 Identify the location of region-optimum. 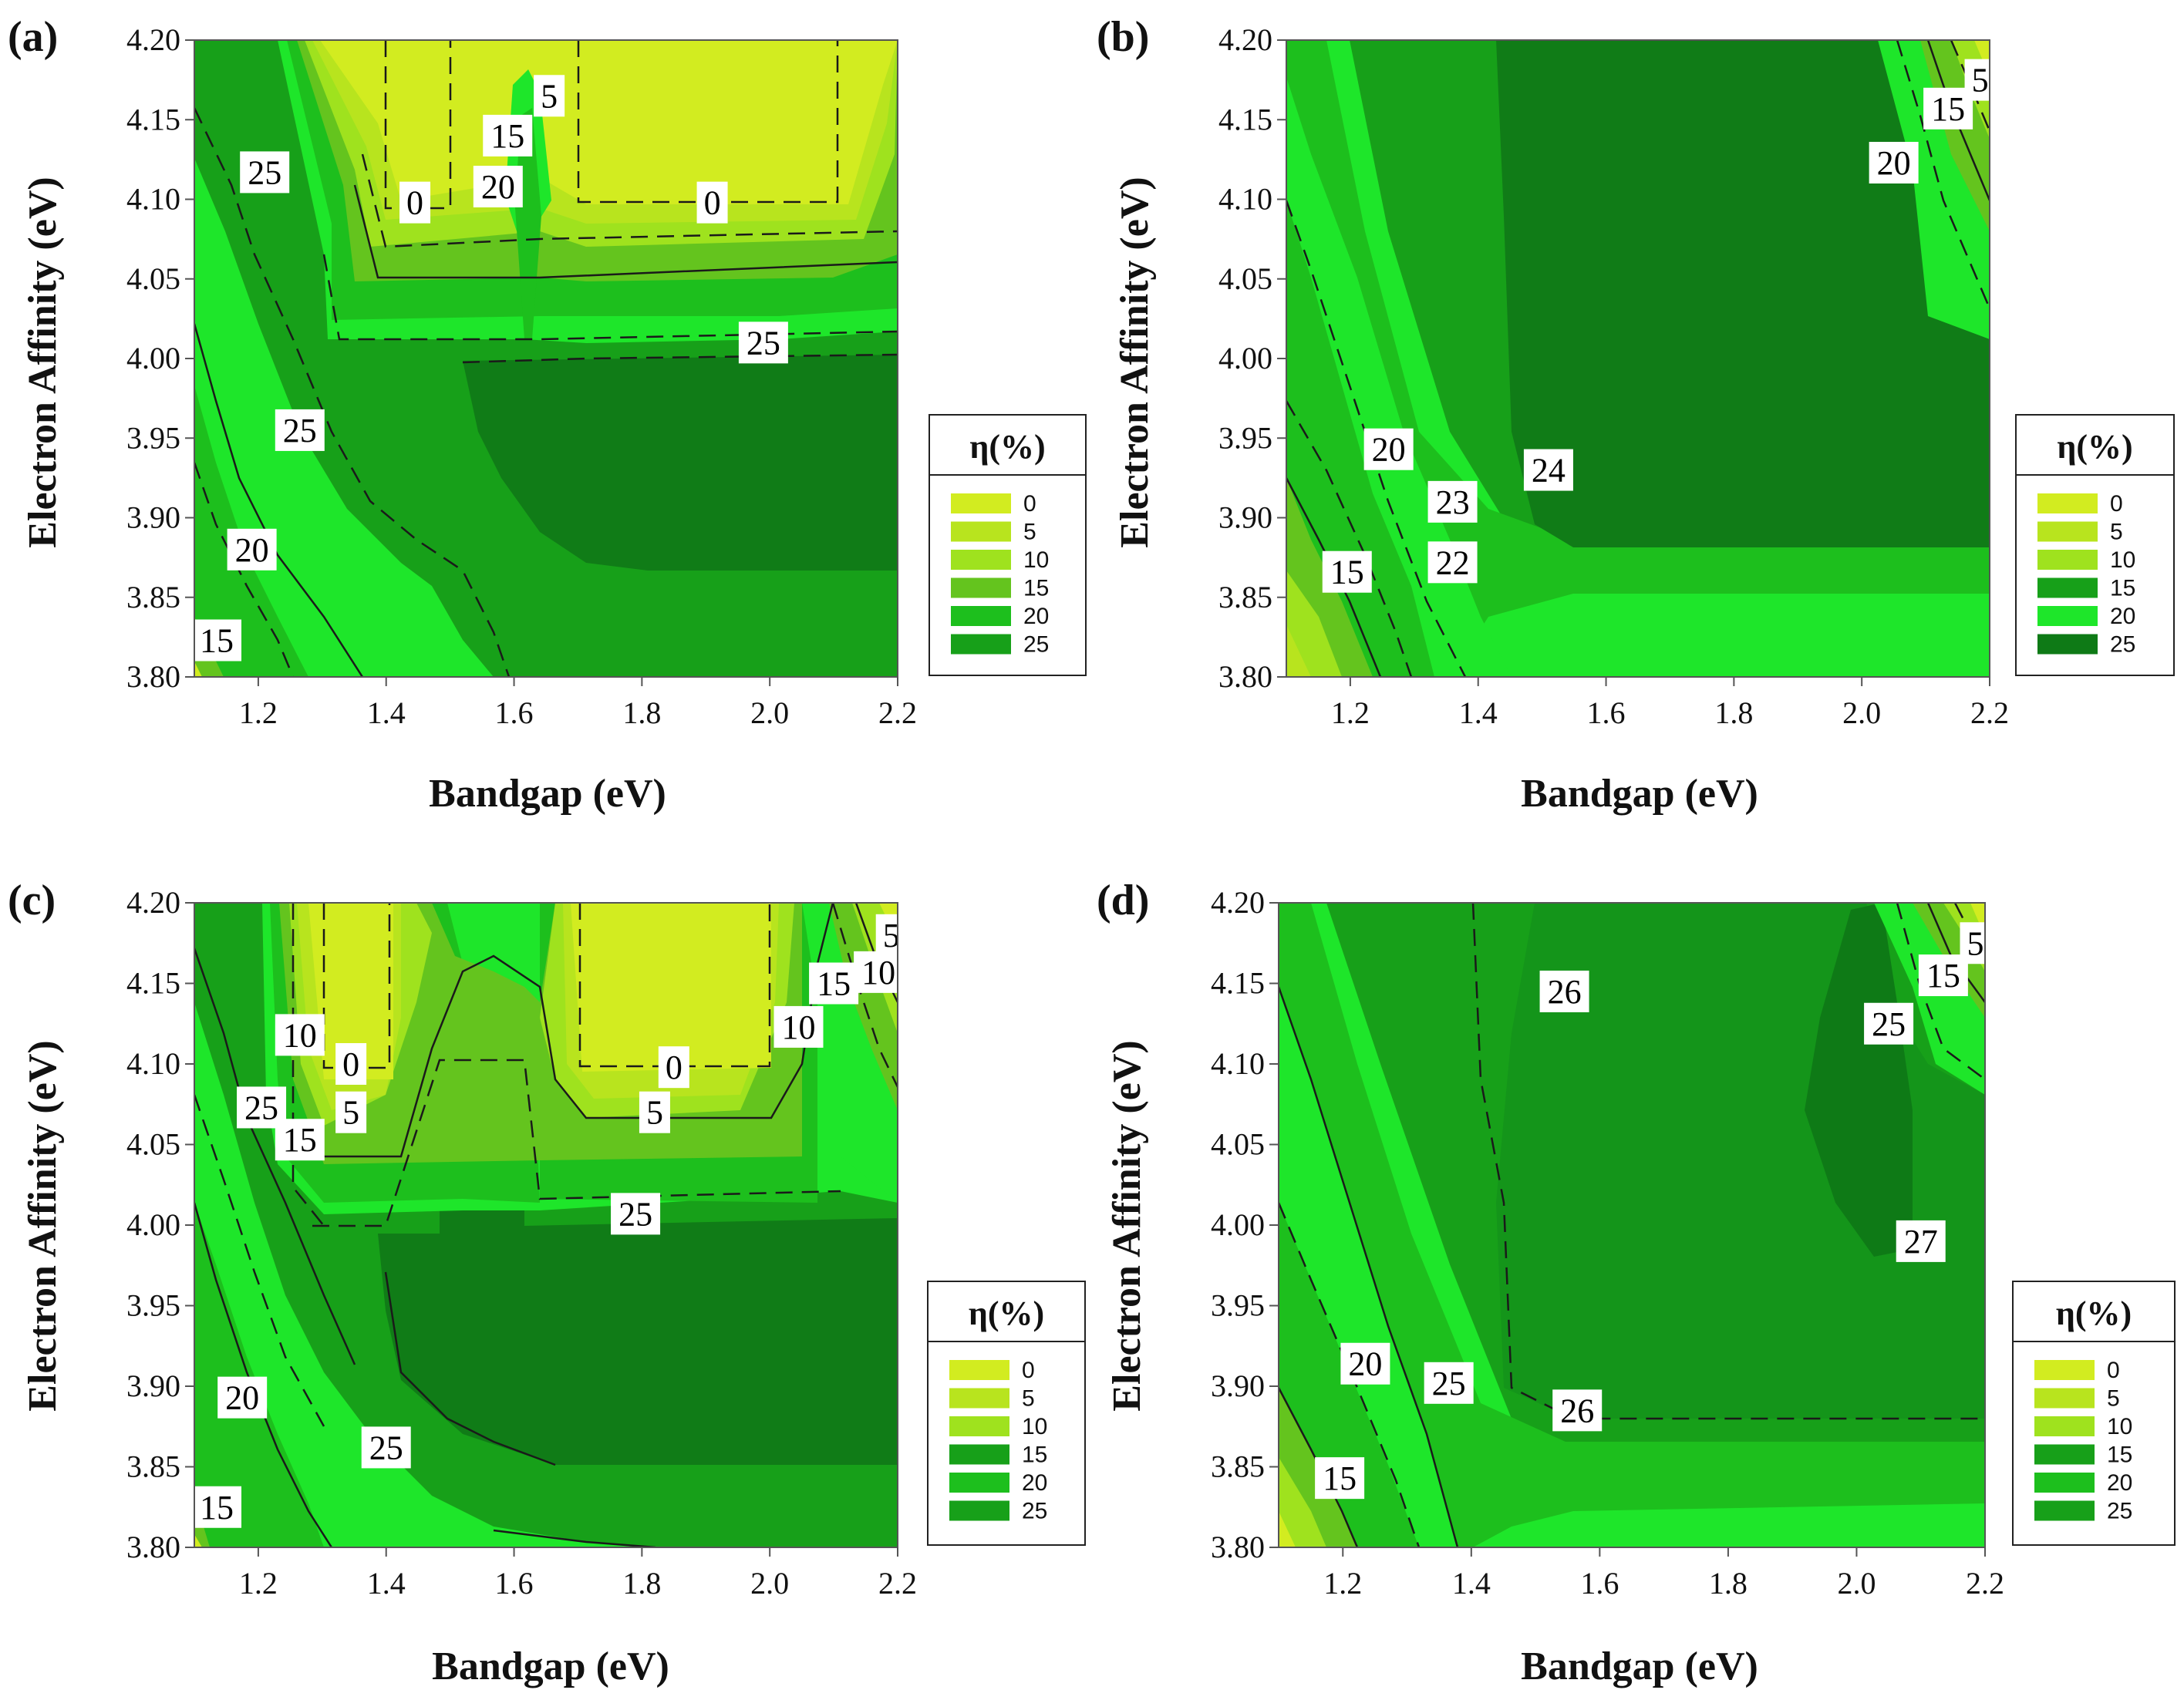
(680, 463).